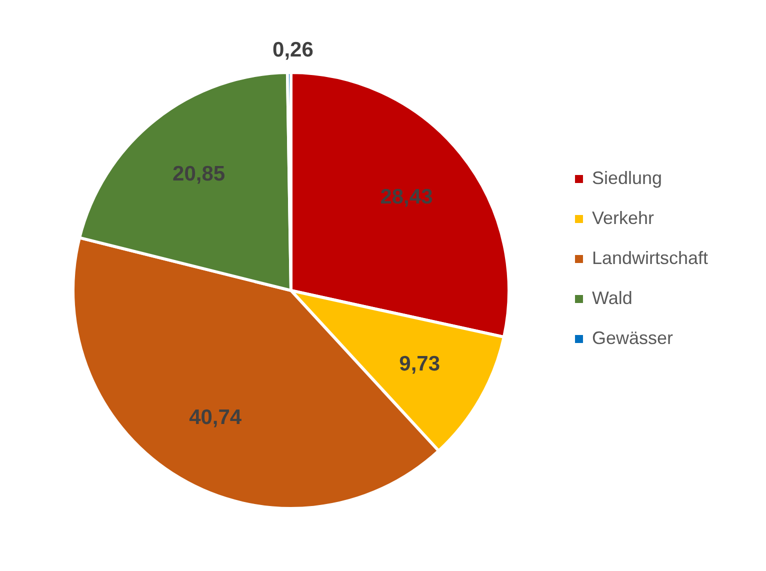 This screenshot has height=571, width=766. Describe the element at coordinates (650, 258) in the screenshot. I see `legend-label: Landwirtschaft` at that location.